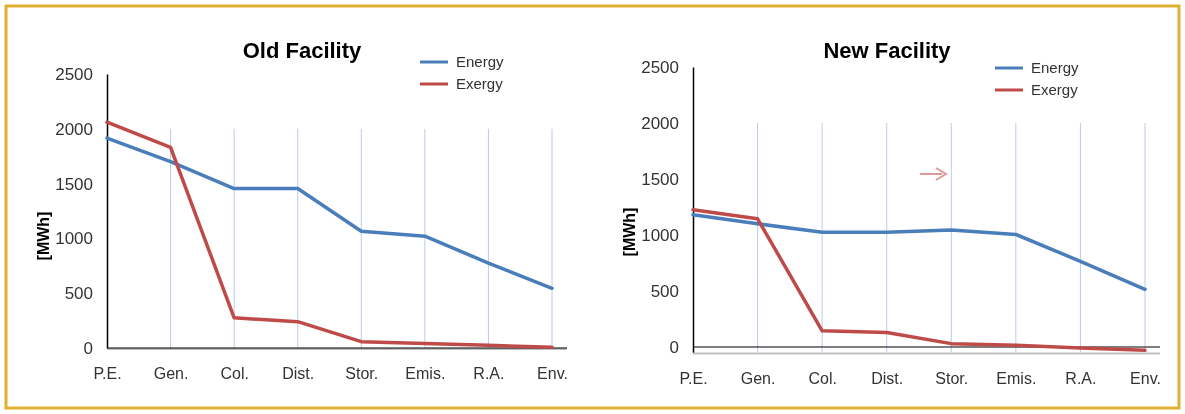  I want to click on chart-title: New Facility, so click(887, 50).